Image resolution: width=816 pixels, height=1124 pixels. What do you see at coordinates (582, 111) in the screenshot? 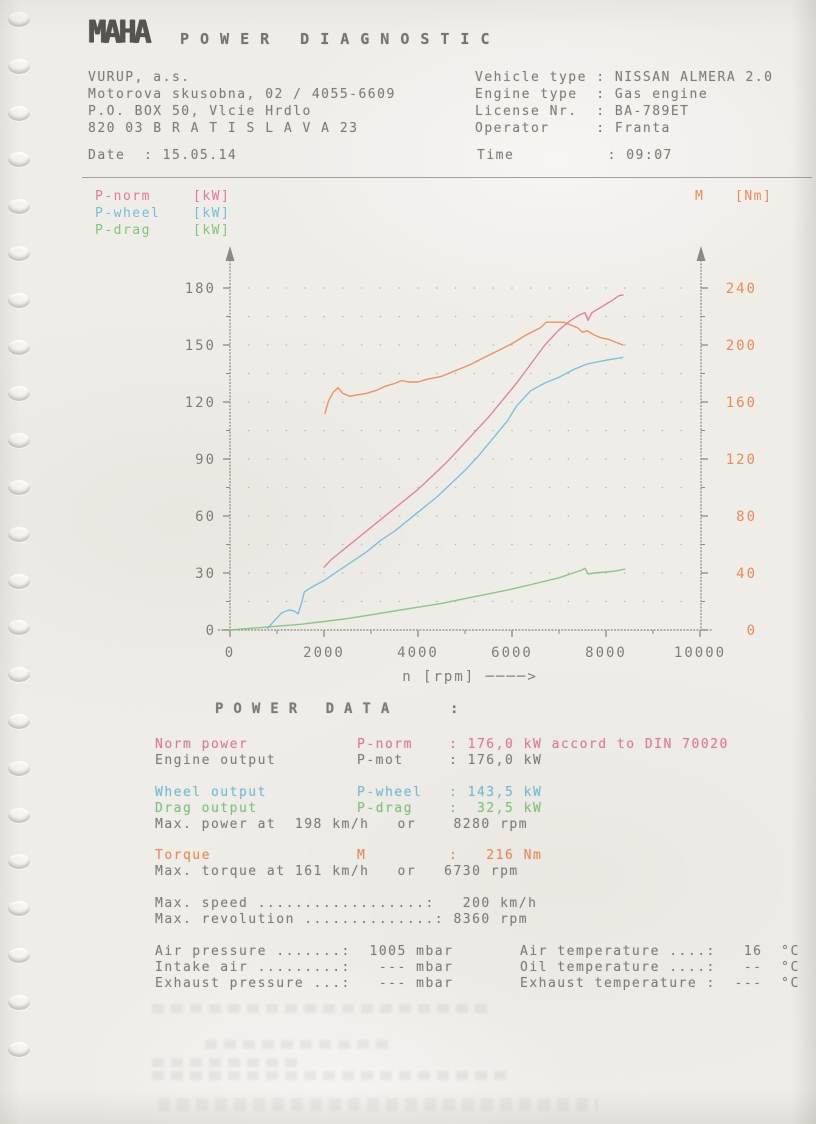
I see `license-nr-line: License Nr. : BA-789ET` at bounding box center [582, 111].